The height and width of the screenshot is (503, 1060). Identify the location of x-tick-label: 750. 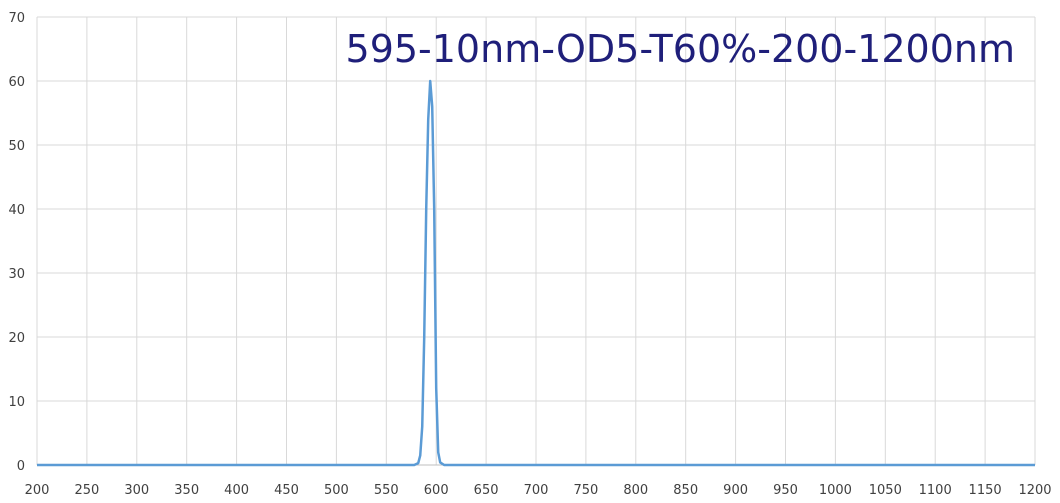
(585, 490).